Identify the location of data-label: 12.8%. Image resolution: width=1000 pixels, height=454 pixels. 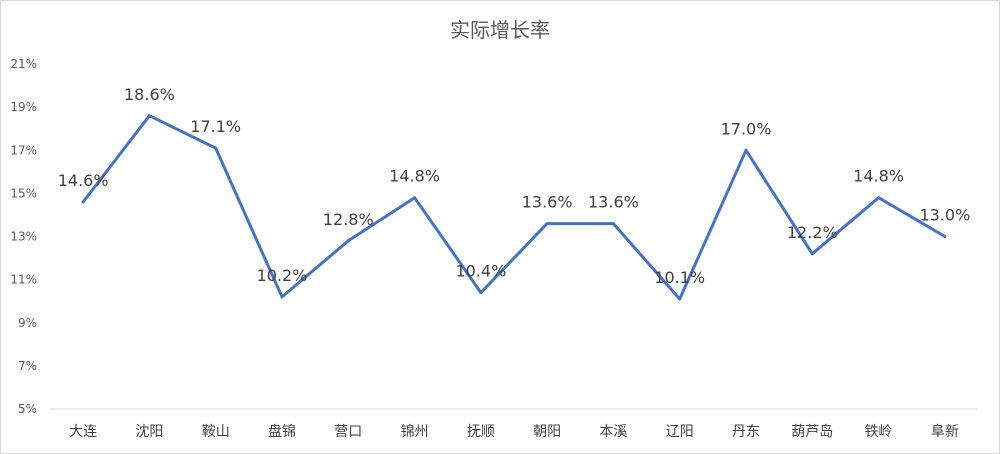
(348, 219).